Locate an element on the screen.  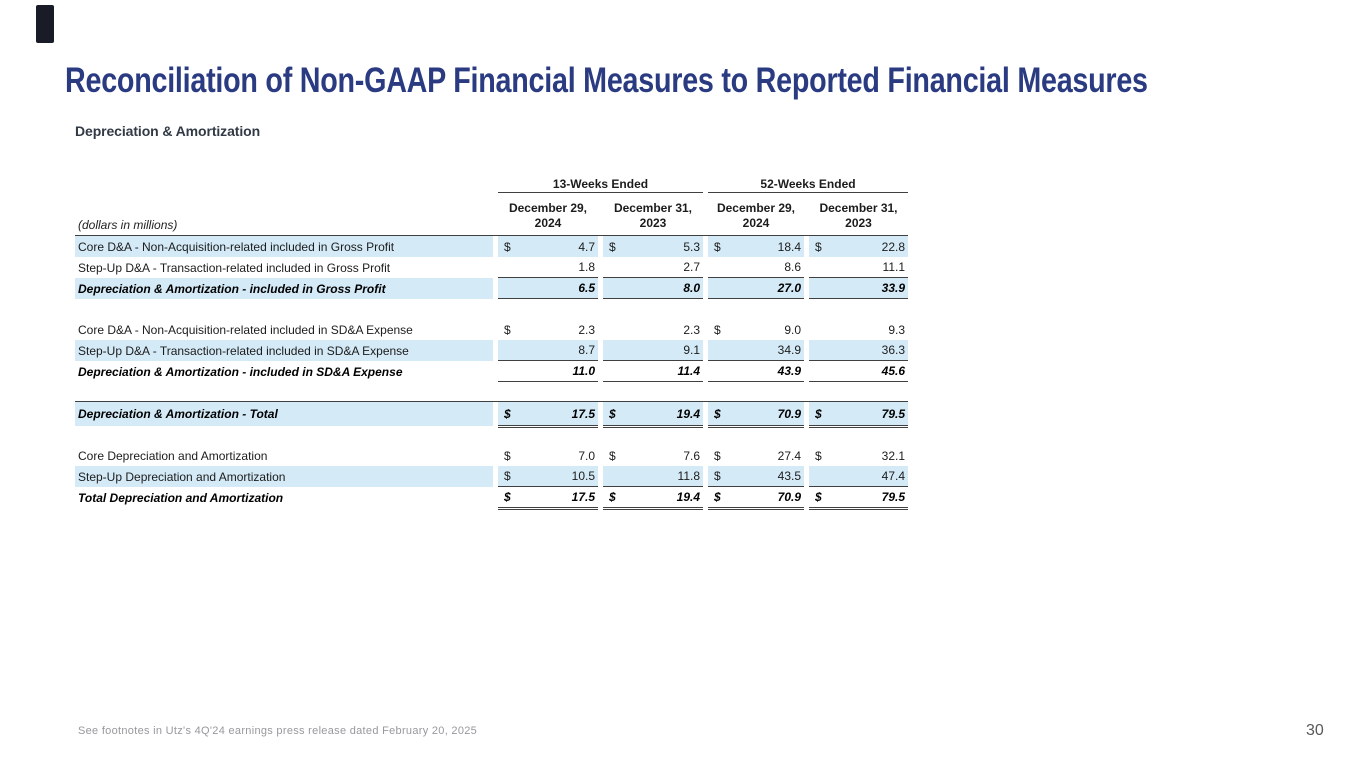
value-cell: $43.5 is located at coordinates (756, 476).